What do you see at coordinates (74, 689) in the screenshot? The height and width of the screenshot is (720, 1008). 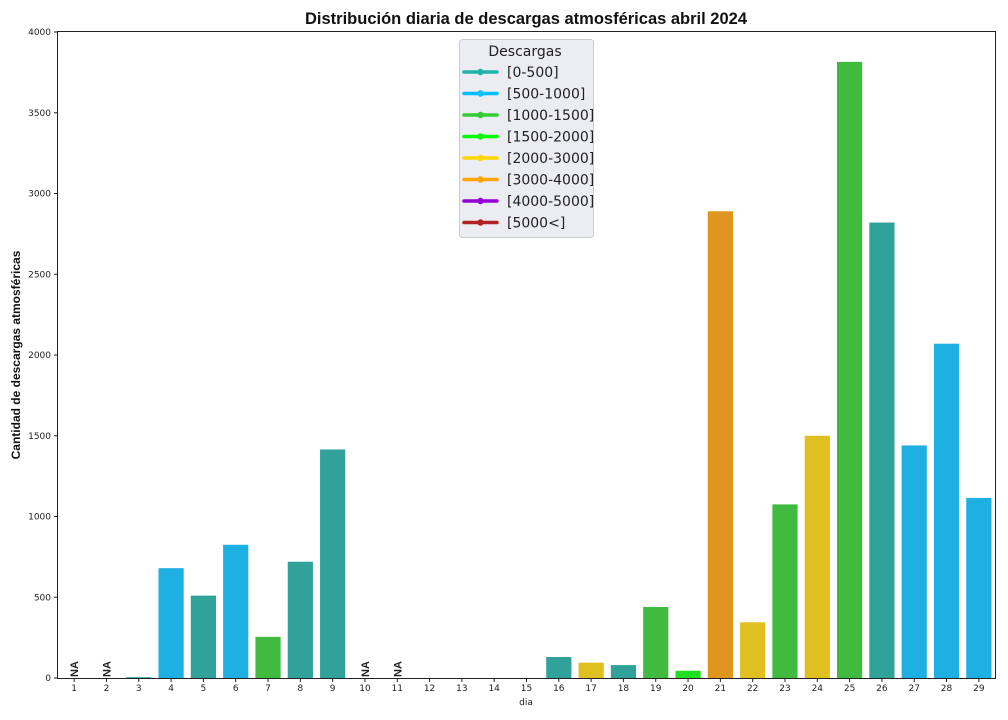 I see `x-tick-label: 1` at bounding box center [74, 689].